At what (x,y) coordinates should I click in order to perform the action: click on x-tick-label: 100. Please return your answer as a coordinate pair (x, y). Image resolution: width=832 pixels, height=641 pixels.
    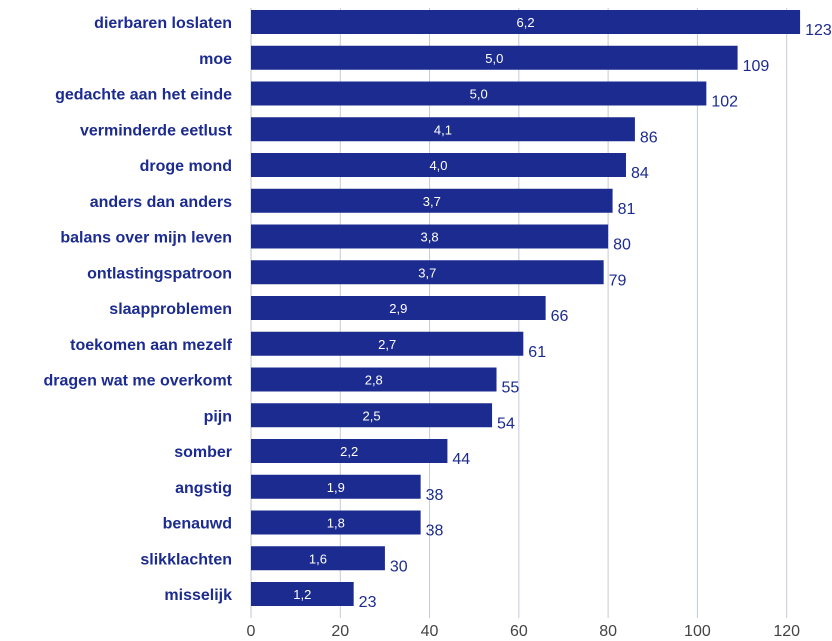
    Looking at the image, I should click on (697, 631).